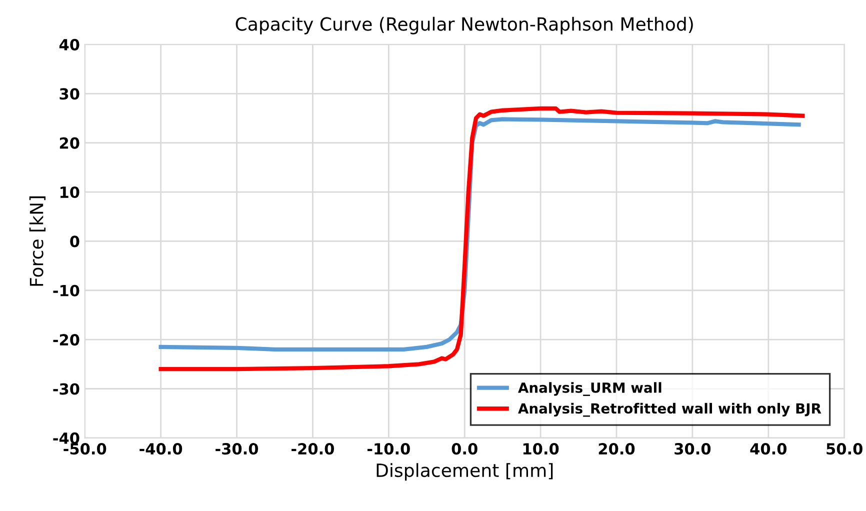  I want to click on x-tick-label: 20.0, so click(616, 449).